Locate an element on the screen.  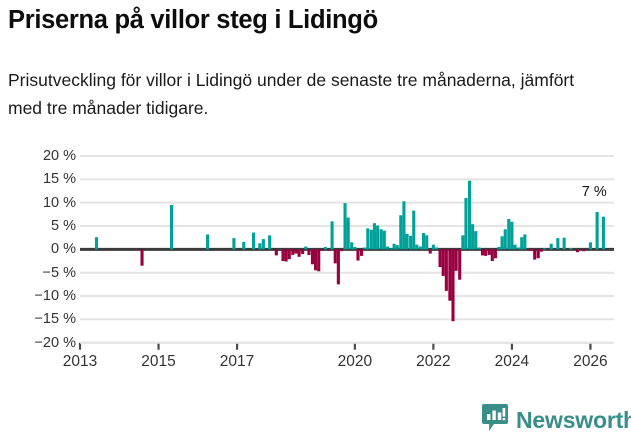
y-axis-tick-label: 5 % is located at coordinates (63, 226).